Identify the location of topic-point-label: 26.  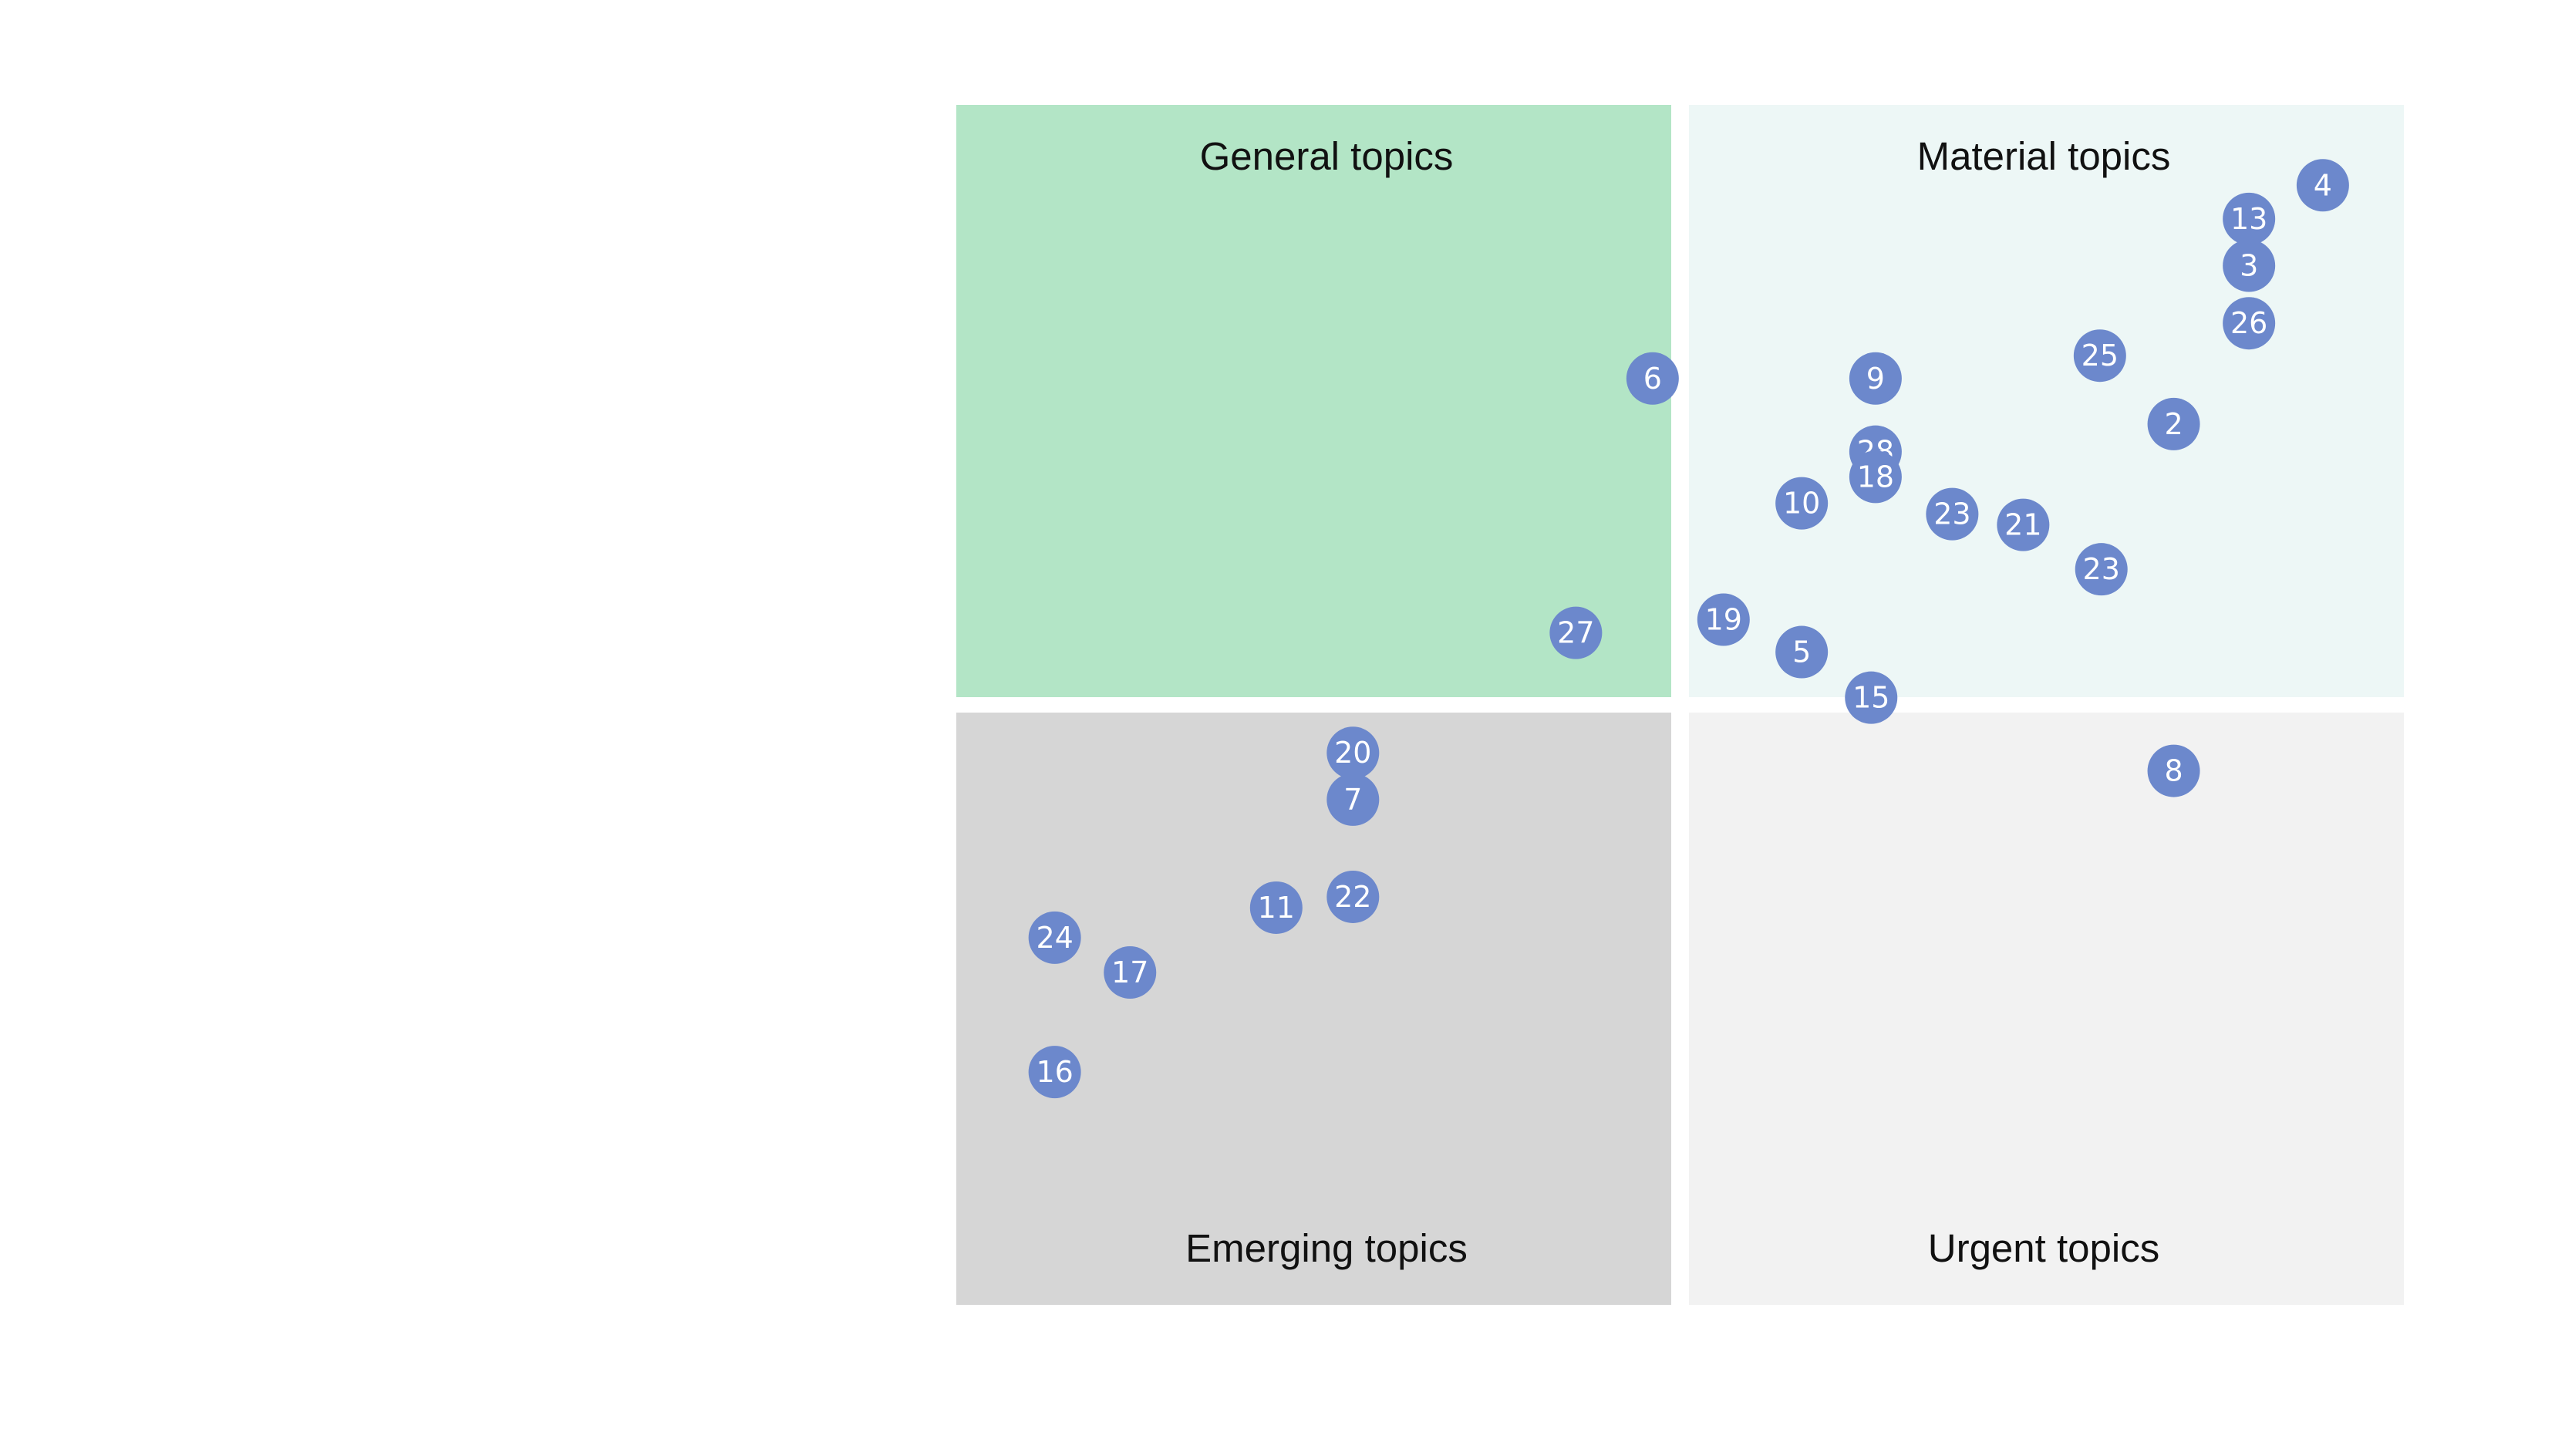
(2248, 323).